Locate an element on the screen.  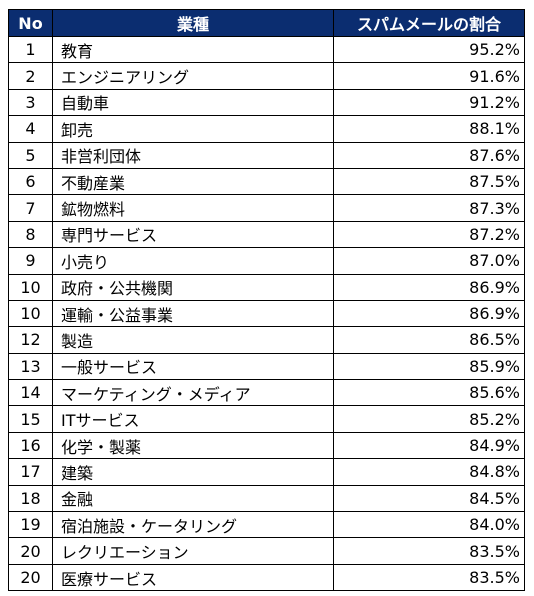
table-row: 9 小売り 87.0% is located at coordinates (266, 261).